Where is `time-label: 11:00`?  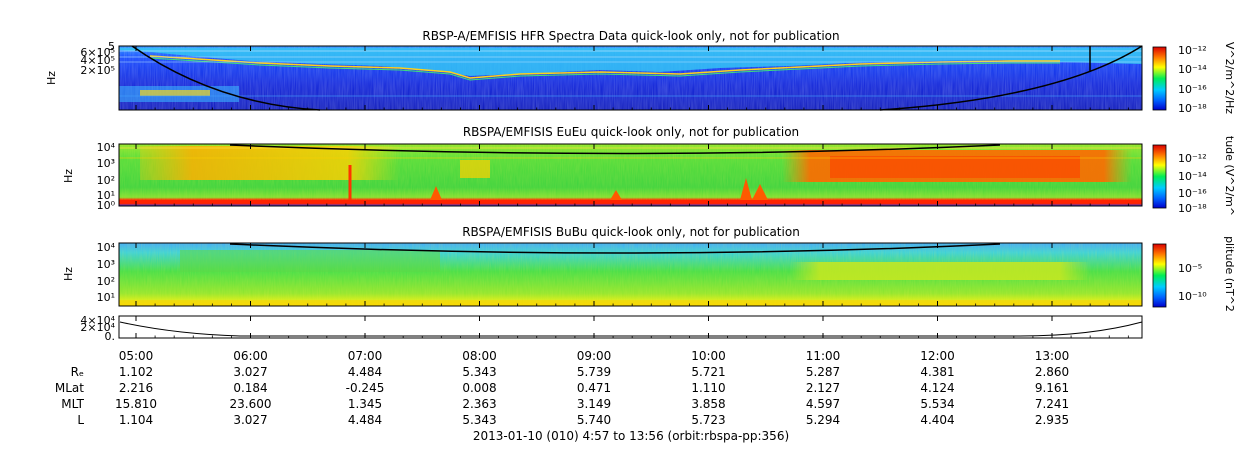
time-label: 11:00 is located at coordinates (823, 356).